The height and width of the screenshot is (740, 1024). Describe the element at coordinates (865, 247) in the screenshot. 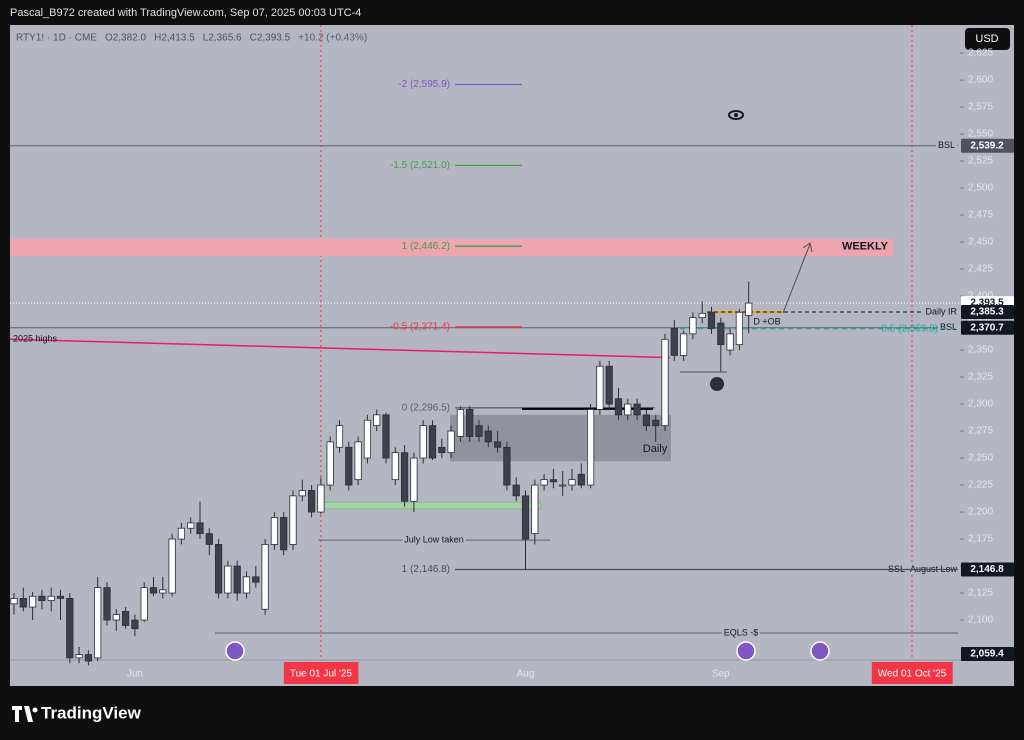

I see `zone-label: WEEKLY` at that location.